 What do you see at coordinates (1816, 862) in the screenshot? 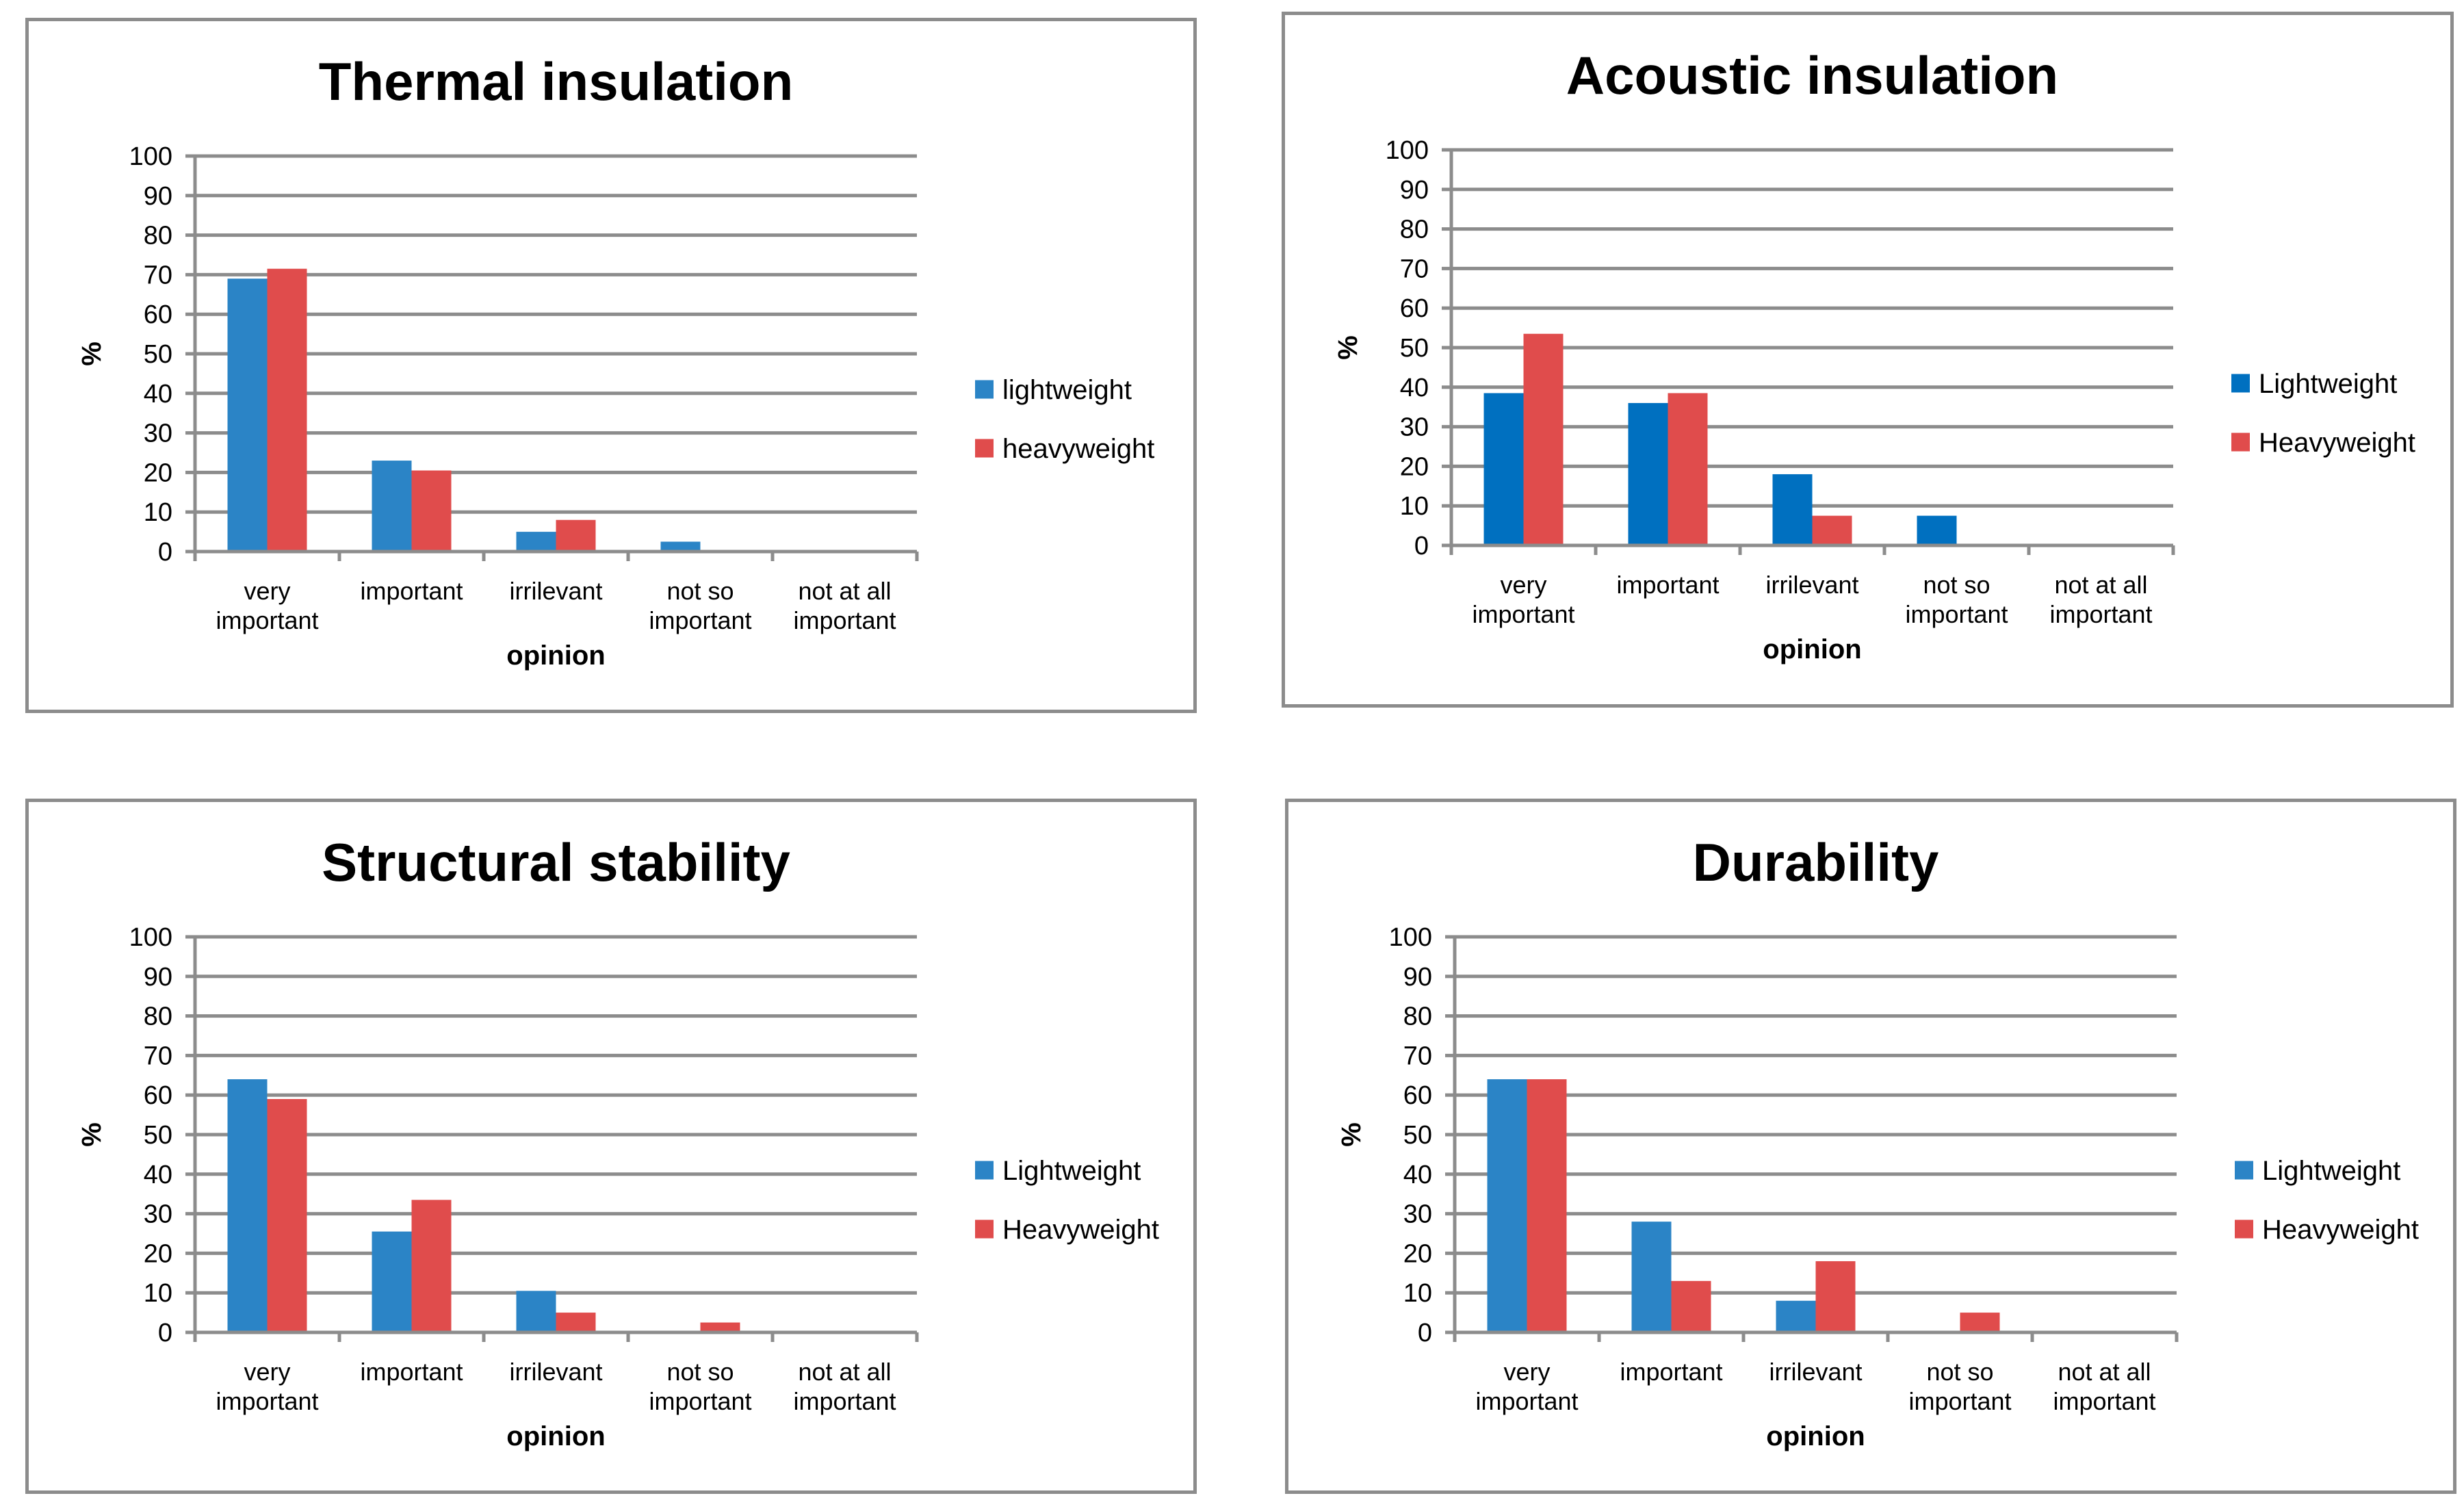
I see `chart-title: Durability` at bounding box center [1816, 862].